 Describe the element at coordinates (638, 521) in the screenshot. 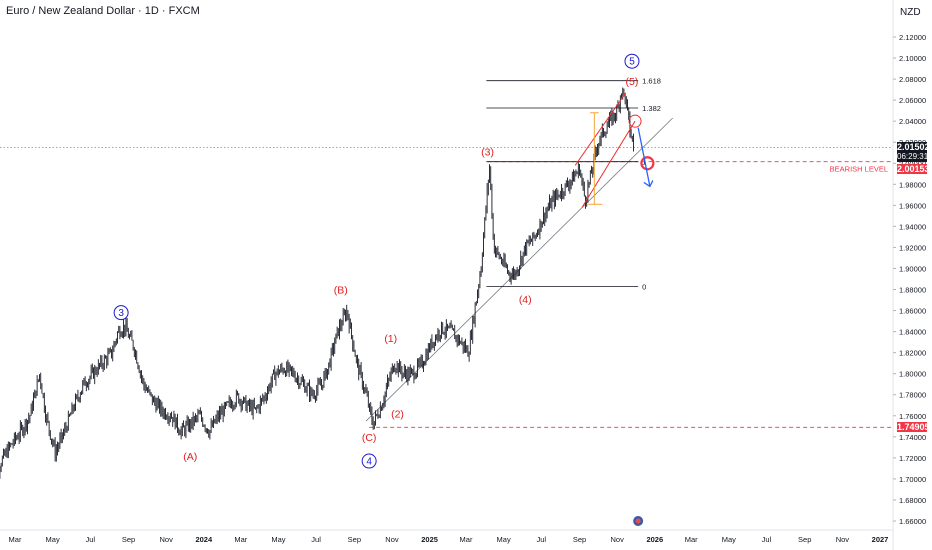

I see `broker-logo-icon-center` at that location.